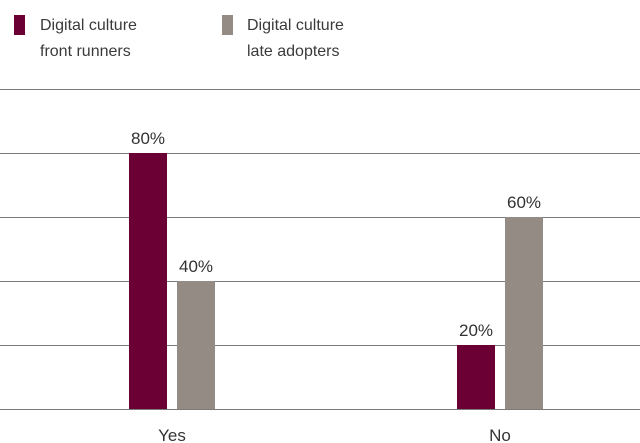  I want to click on value-label-yes-series-1: 80%, so click(148, 138).